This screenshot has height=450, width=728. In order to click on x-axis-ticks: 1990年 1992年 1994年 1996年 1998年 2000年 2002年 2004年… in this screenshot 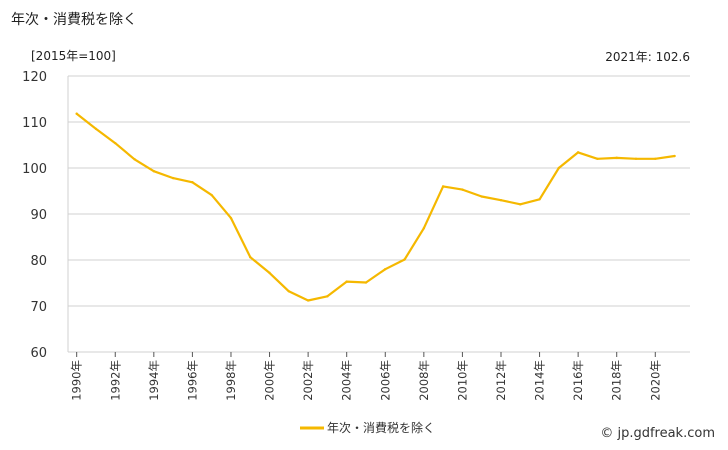, I will do `click(366, 376)`.